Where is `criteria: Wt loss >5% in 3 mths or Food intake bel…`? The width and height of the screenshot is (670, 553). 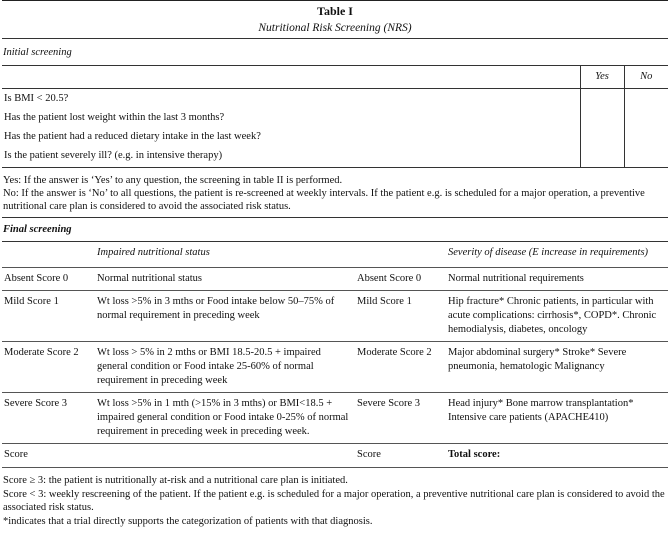
criteria: Wt loss >5% in 3 mths or Food intake bel… is located at coordinates (225, 316).